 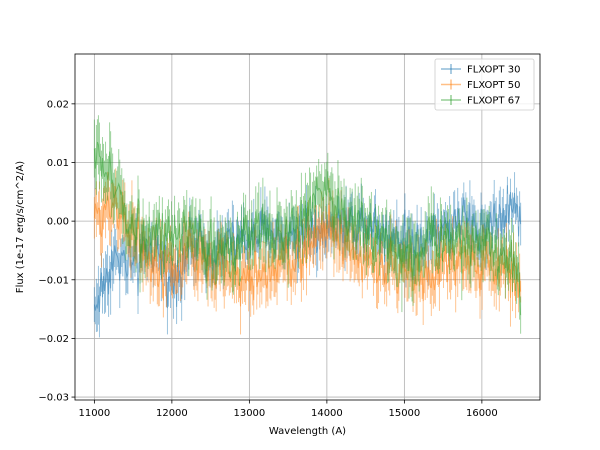 I want to click on legend-item: FLXOPT 30, so click(x=480, y=70).